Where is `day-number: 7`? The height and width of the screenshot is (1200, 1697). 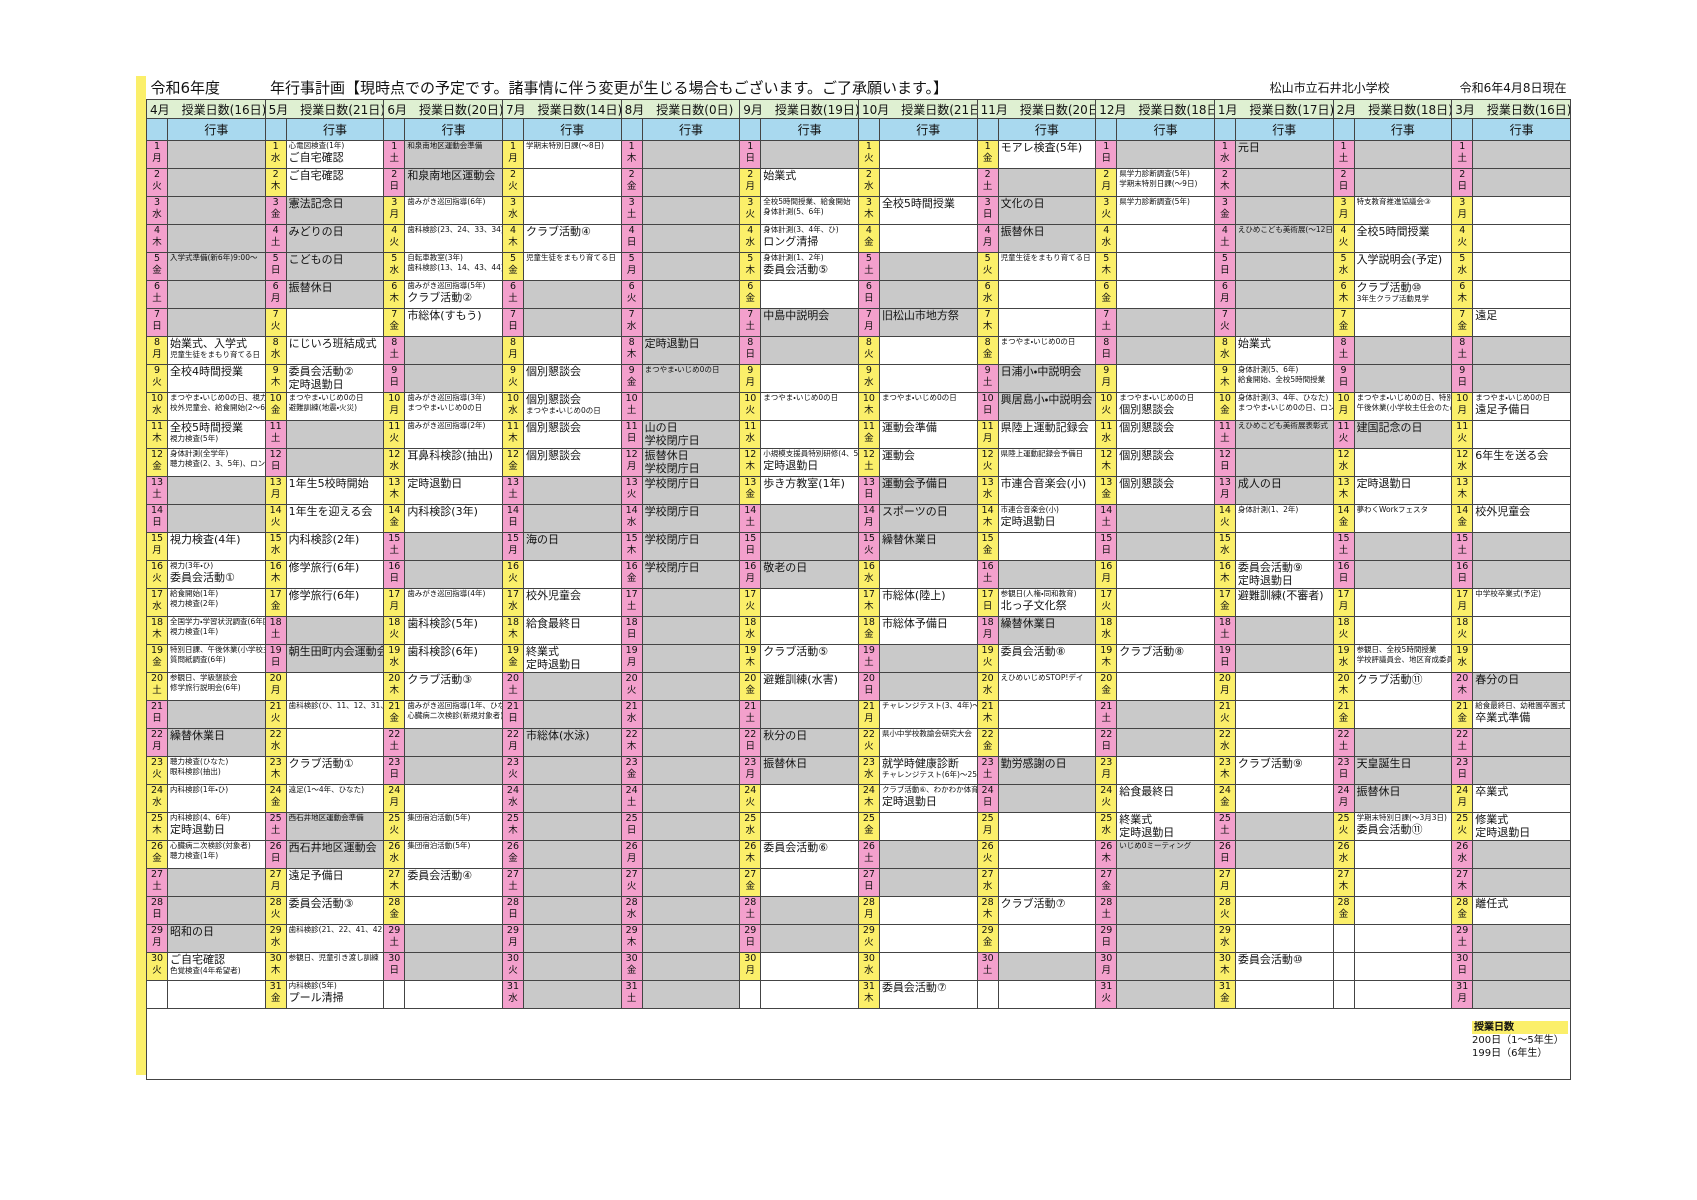
day-number: 7 is located at coordinates (1343, 315).